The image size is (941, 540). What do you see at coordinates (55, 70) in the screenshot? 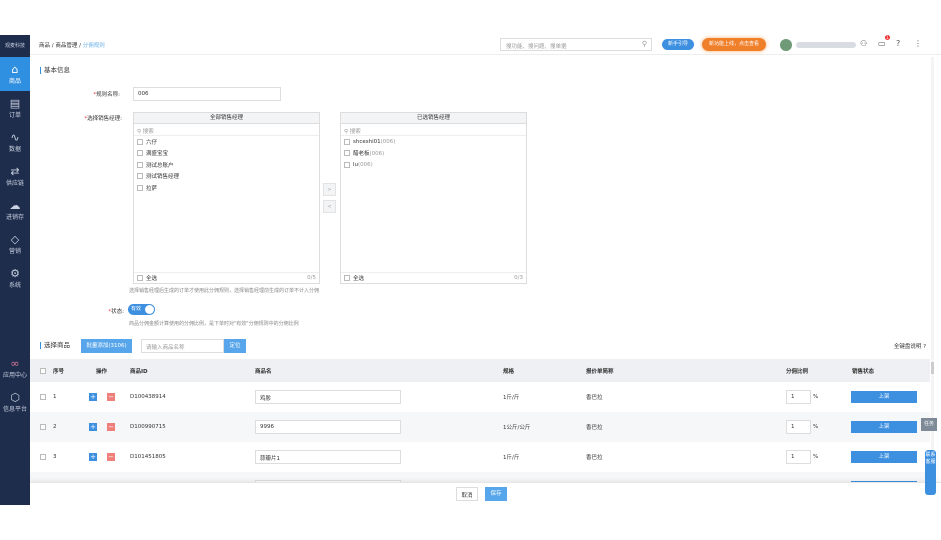
I see `section-basic-info: 基本信息` at bounding box center [55, 70].